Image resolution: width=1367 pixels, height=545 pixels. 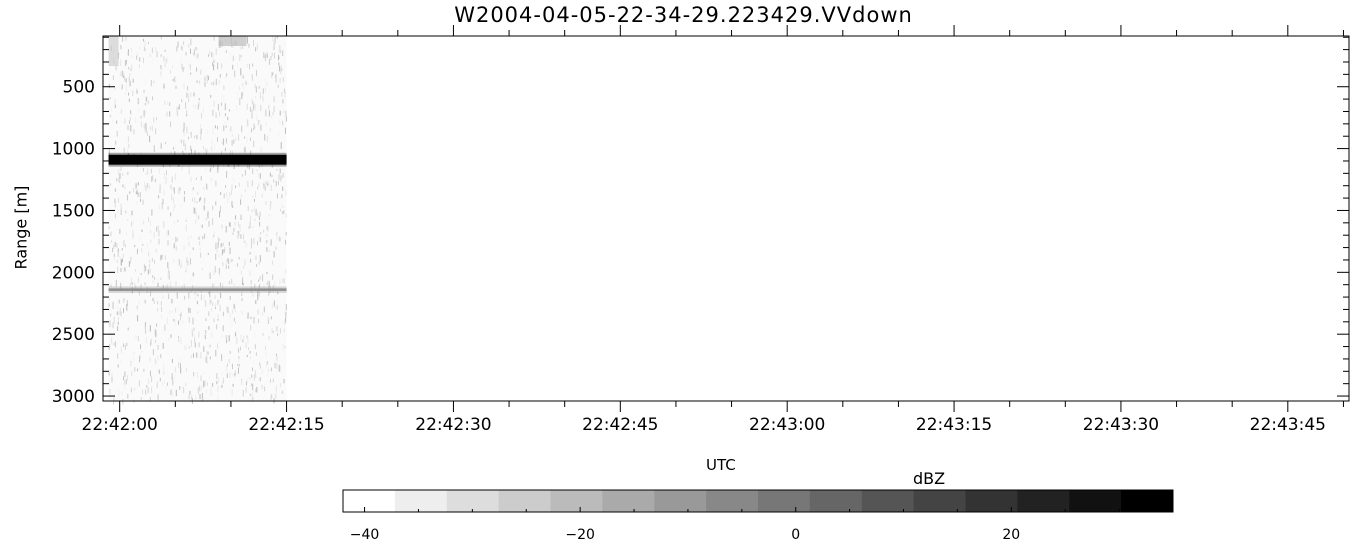 I want to click on x-tick-label: 22:42:15, so click(x=286, y=425).